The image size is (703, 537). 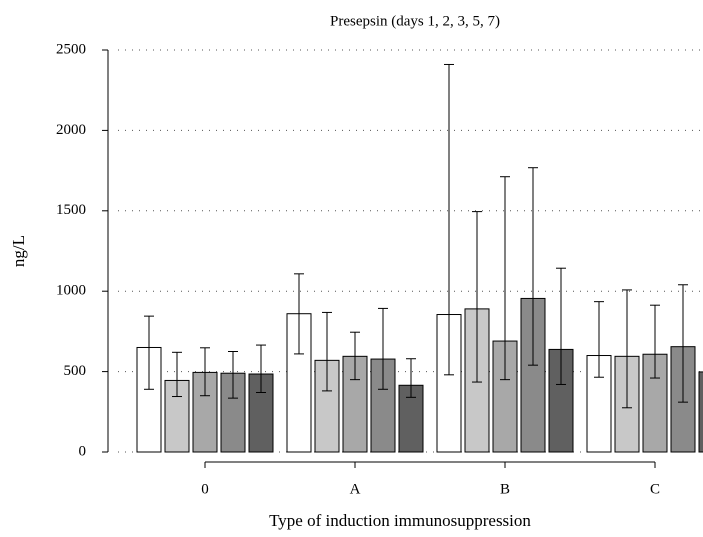 What do you see at coordinates (71, 130) in the screenshot?
I see `y-tick-label: 2000` at bounding box center [71, 130].